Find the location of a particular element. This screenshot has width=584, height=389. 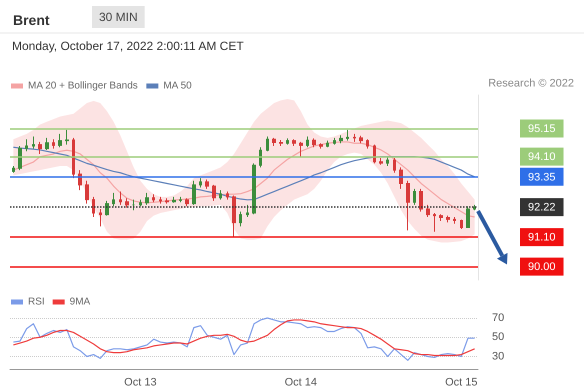

y-tick-label: 94.10 is located at coordinates (542, 157).